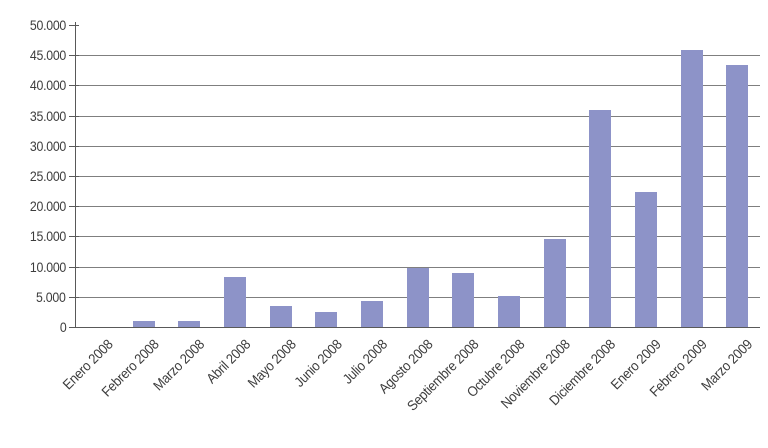  What do you see at coordinates (600, 218) in the screenshot?
I see `bar-diciembre-2008` at bounding box center [600, 218].